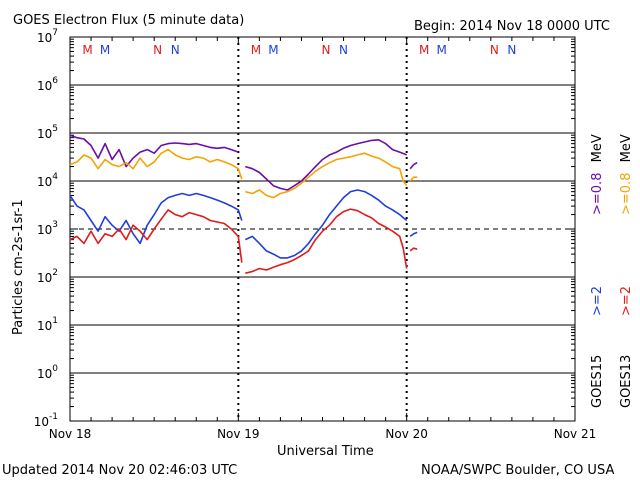 Image resolution: width=640 pixels, height=480 pixels. What do you see at coordinates (55, 321) in the screenshot?
I see `y-tick-exp: 1` at bounding box center [55, 321].